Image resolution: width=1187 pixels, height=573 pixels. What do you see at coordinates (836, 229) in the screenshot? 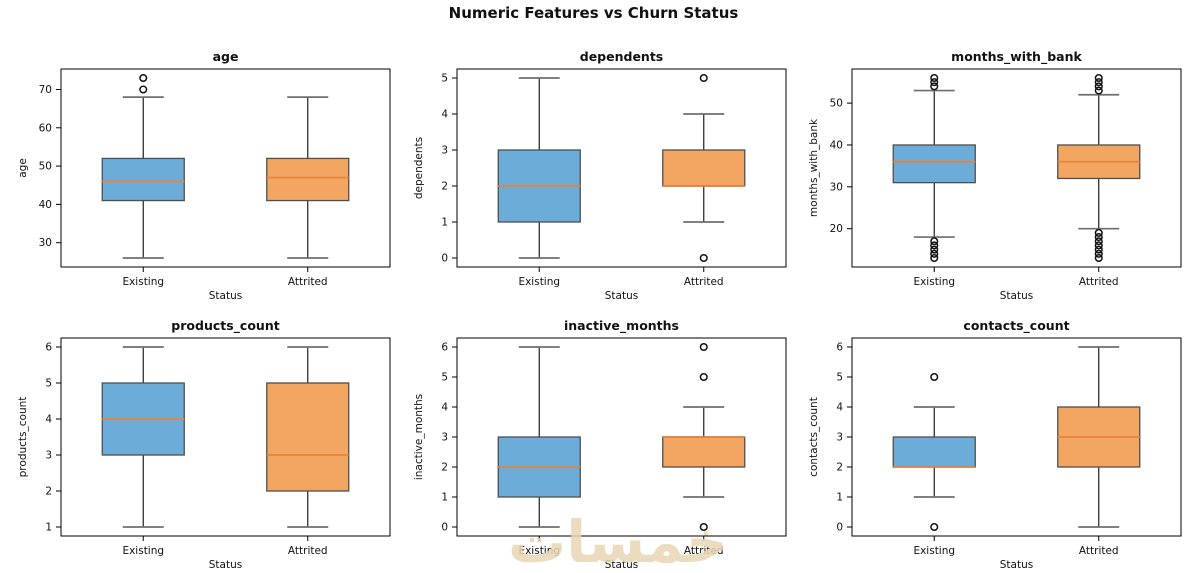
I see `y-tick-label: 20` at bounding box center [836, 229].